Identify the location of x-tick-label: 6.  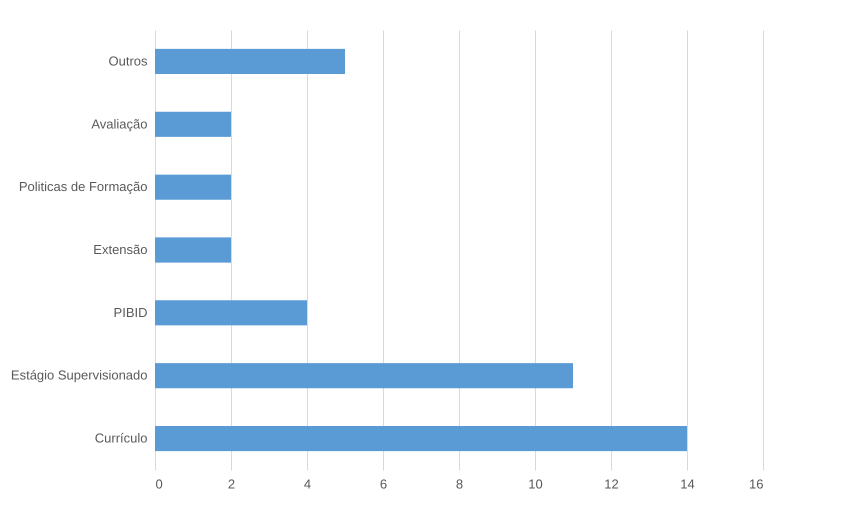
(384, 484).